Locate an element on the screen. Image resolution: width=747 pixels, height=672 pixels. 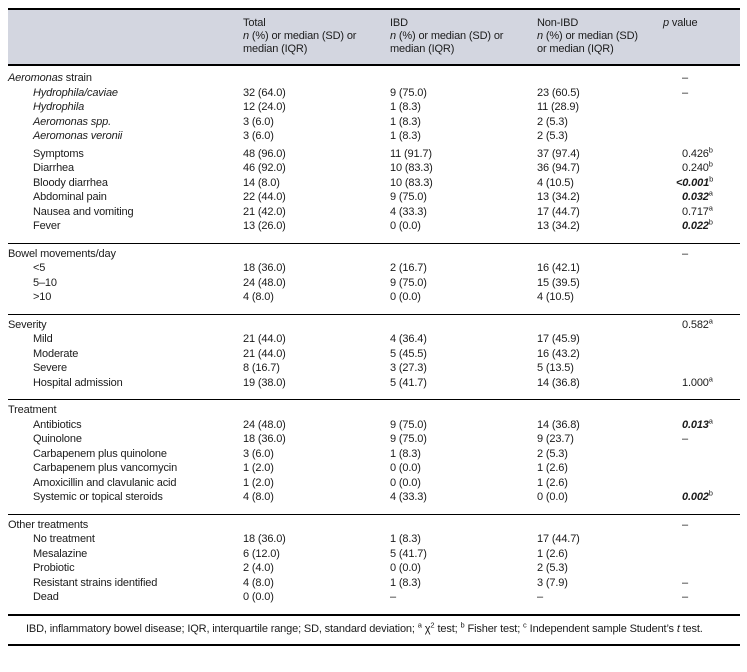
p-italic: p is located at coordinates (666, 23).